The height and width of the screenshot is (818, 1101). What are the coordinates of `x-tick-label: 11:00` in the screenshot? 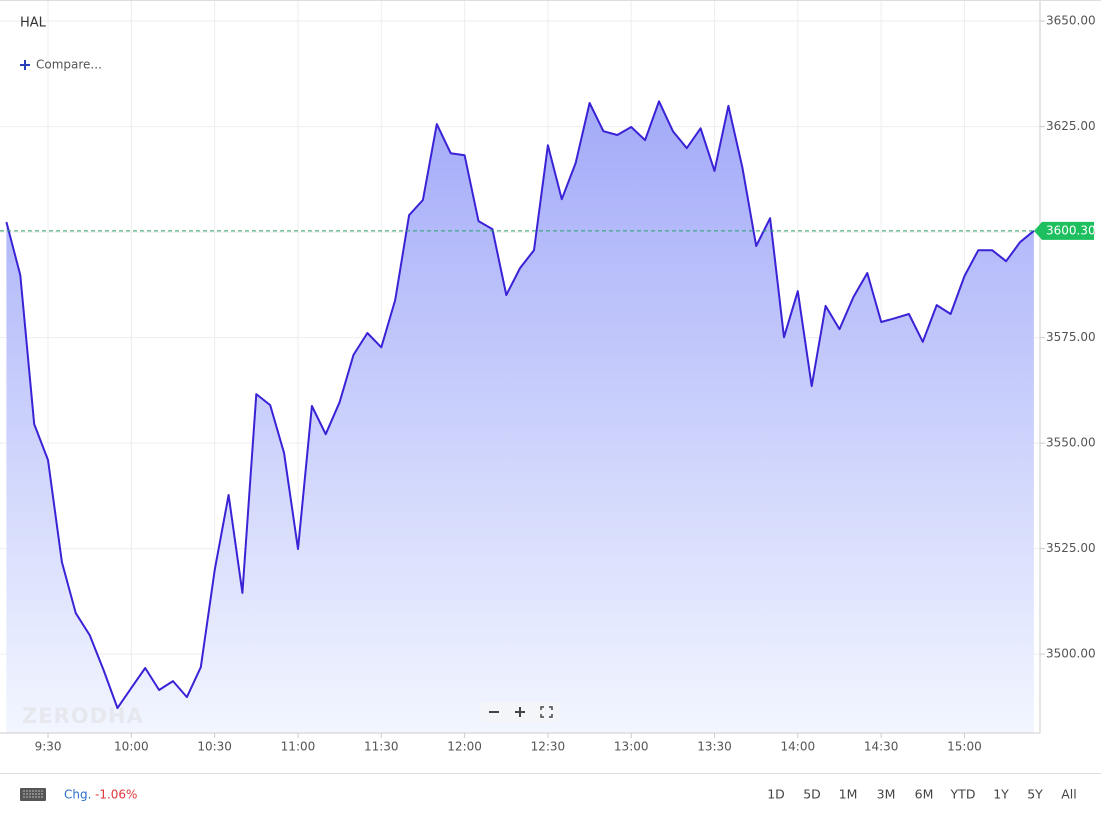 It's located at (298, 747).